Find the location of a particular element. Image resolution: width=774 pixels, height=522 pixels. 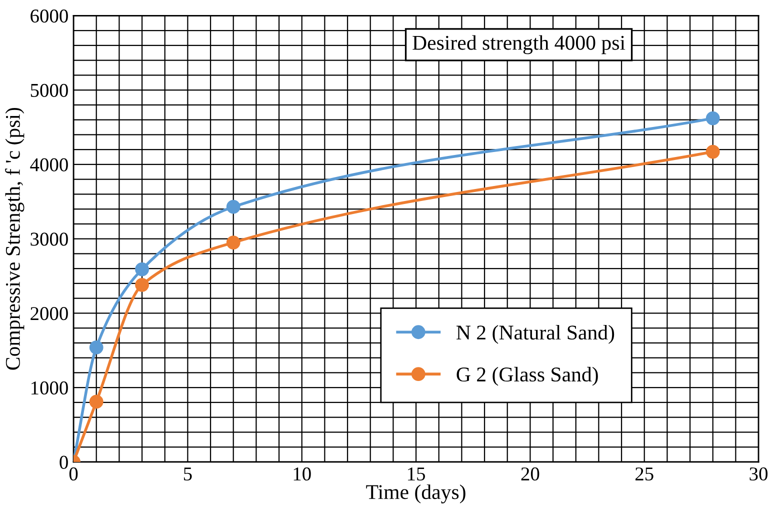

x-tick-label: 25 is located at coordinates (644, 474).